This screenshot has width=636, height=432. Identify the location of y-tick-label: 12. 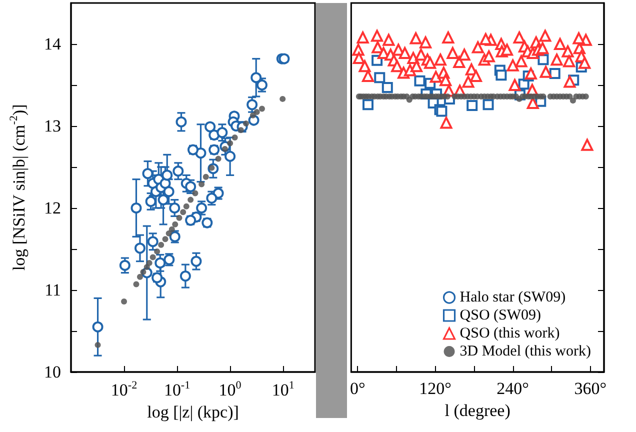
(52, 208).